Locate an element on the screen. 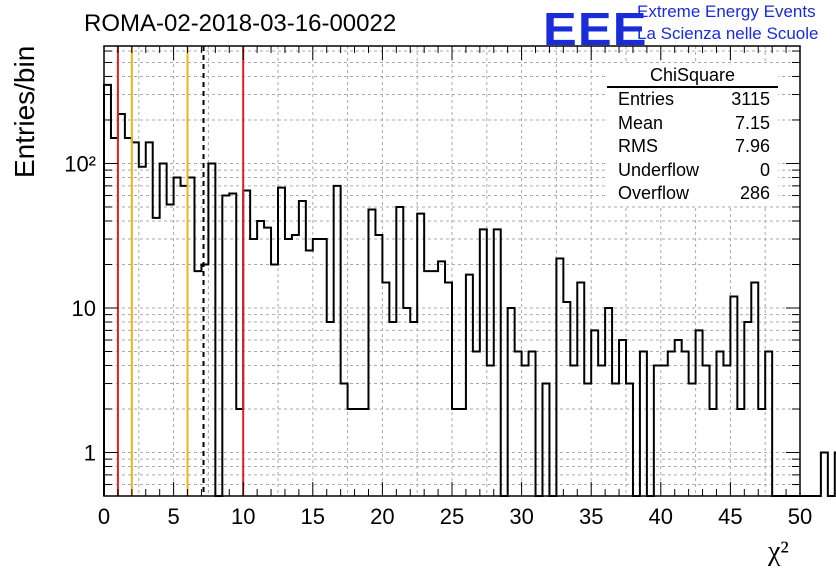 The width and height of the screenshot is (836, 572). eee-logo: EEE is located at coordinates (595, 29).